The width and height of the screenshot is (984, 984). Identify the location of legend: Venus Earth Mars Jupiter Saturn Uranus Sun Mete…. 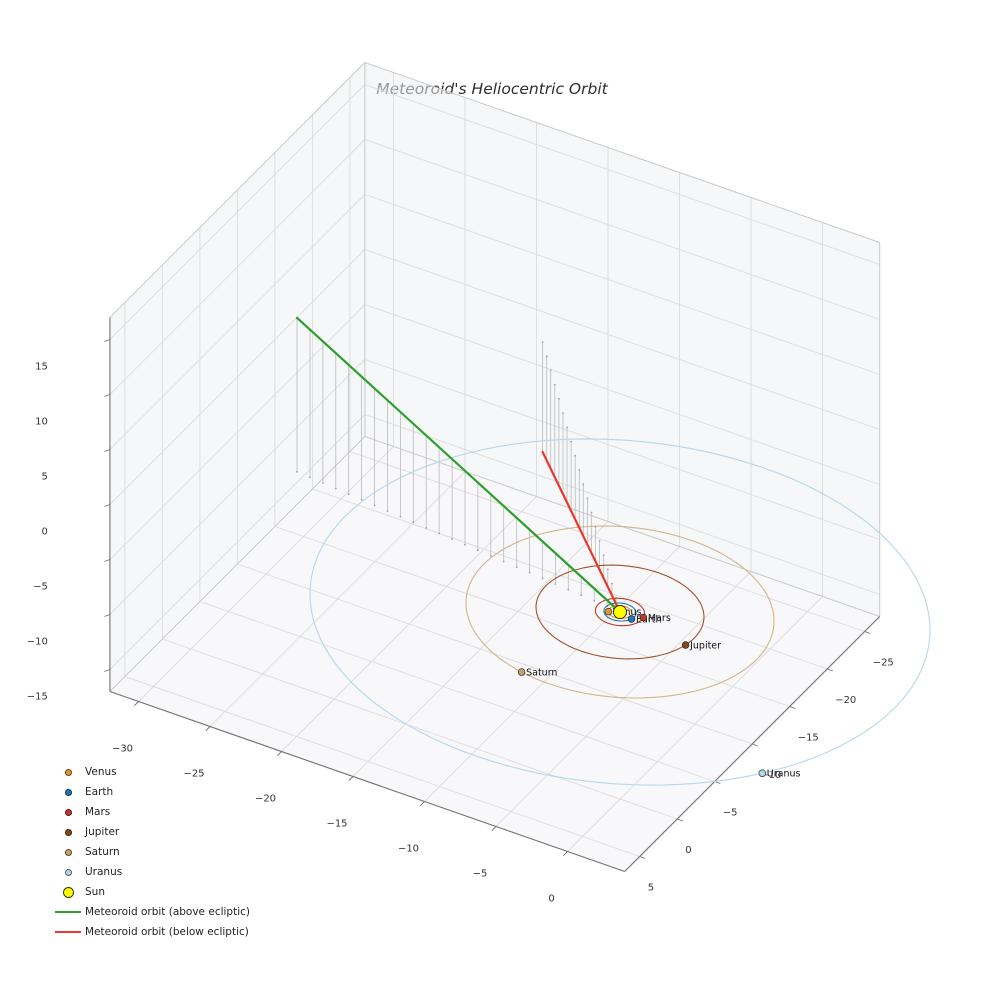
(152, 852).